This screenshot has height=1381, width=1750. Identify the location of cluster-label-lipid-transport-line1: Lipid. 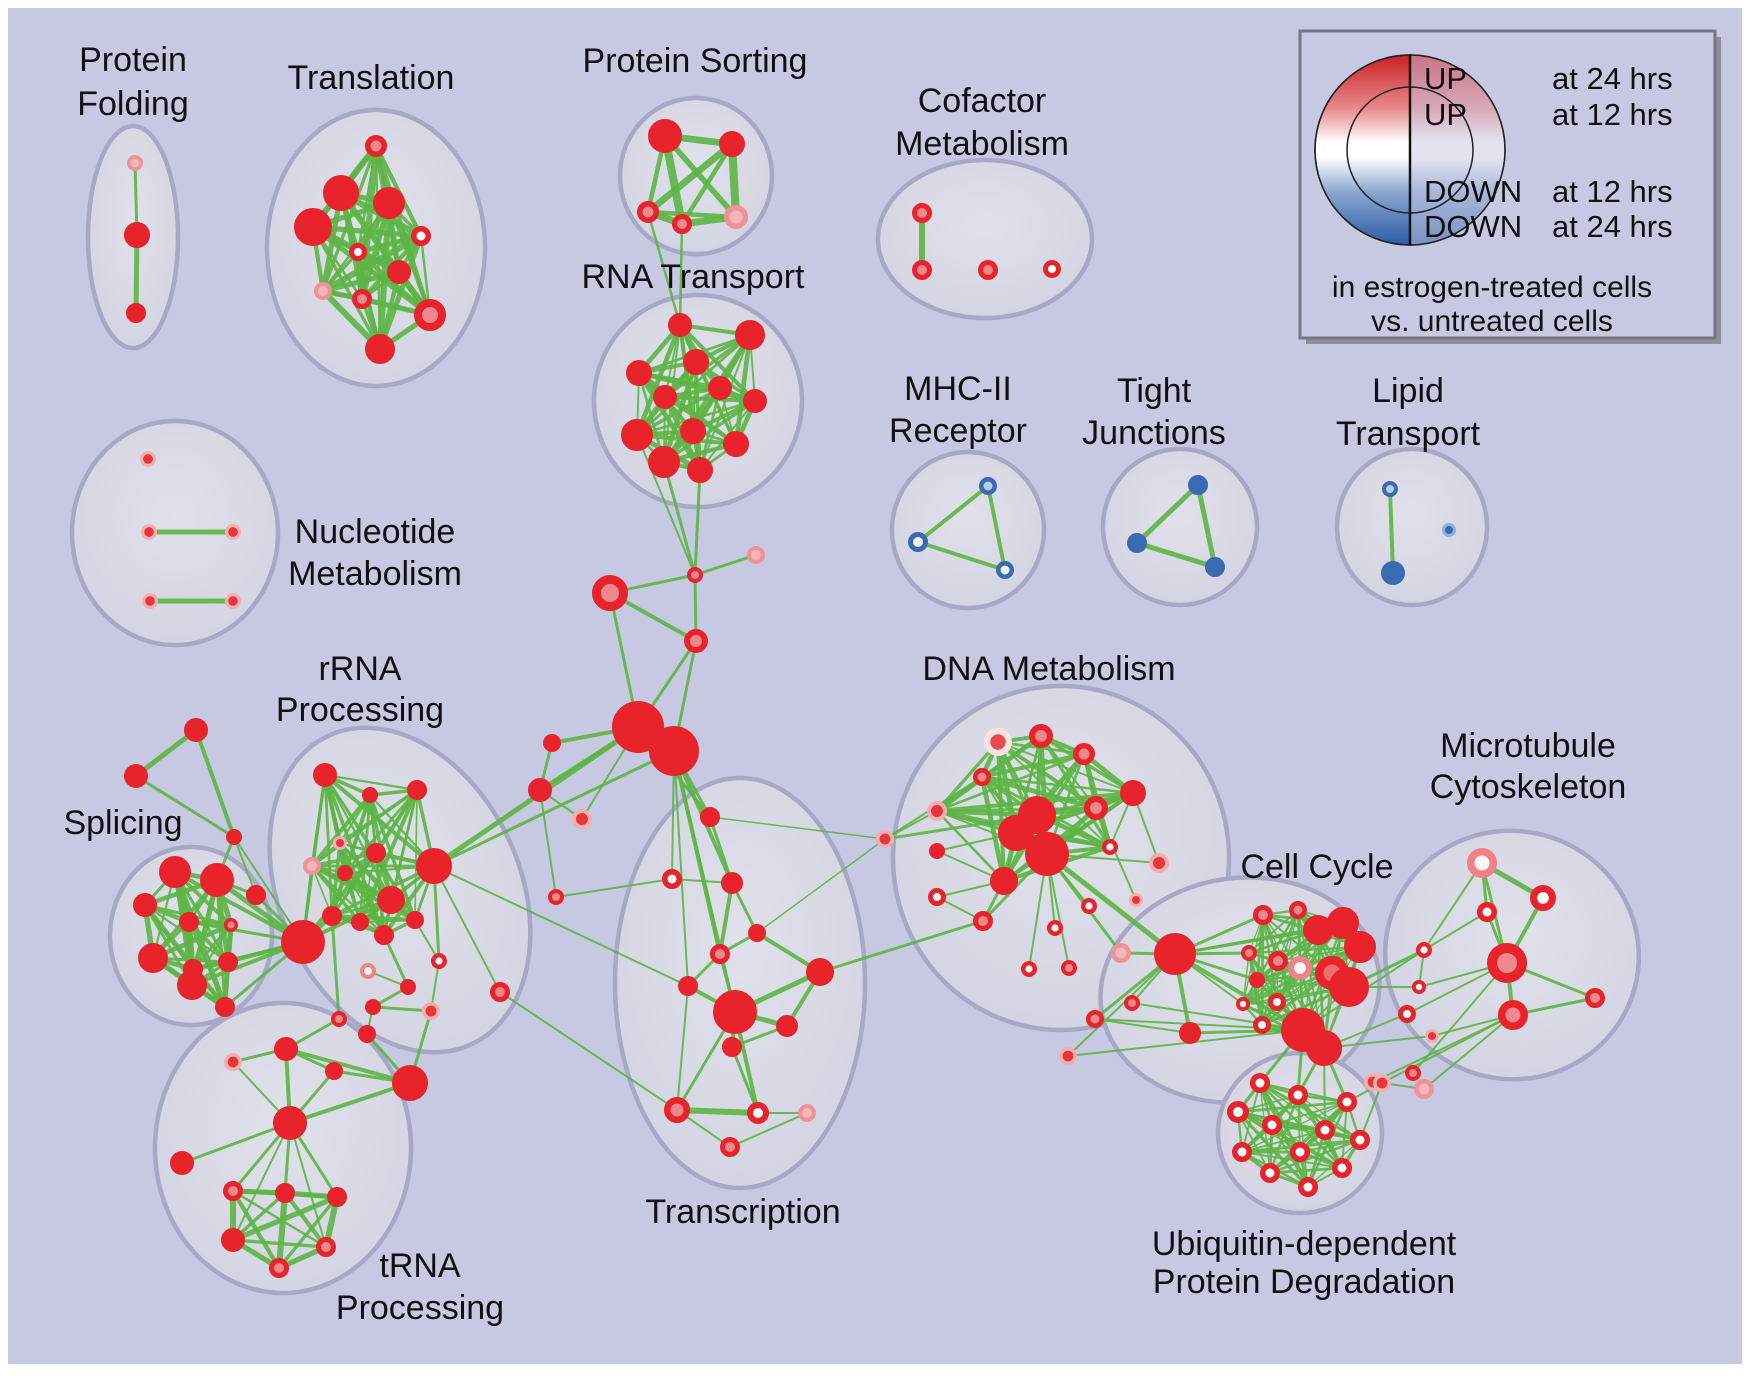
(1408, 391).